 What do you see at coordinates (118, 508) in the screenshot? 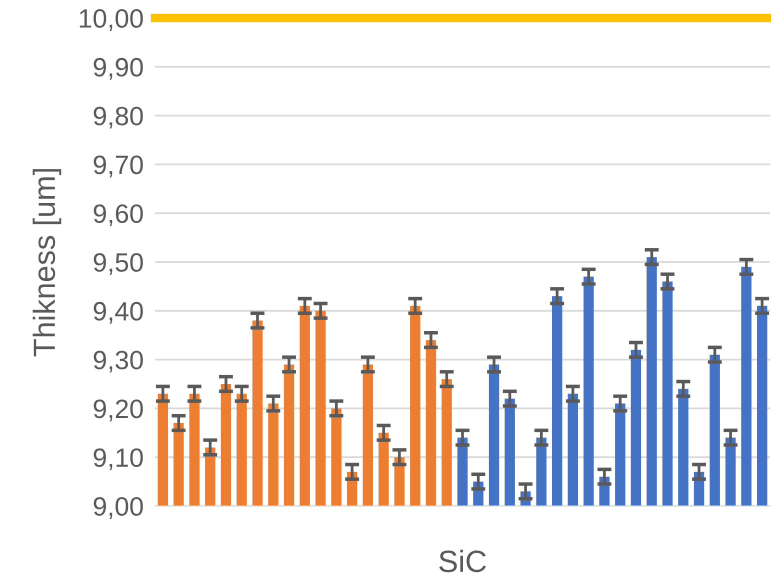
I see `y-tick-label: 9,00` at bounding box center [118, 508].